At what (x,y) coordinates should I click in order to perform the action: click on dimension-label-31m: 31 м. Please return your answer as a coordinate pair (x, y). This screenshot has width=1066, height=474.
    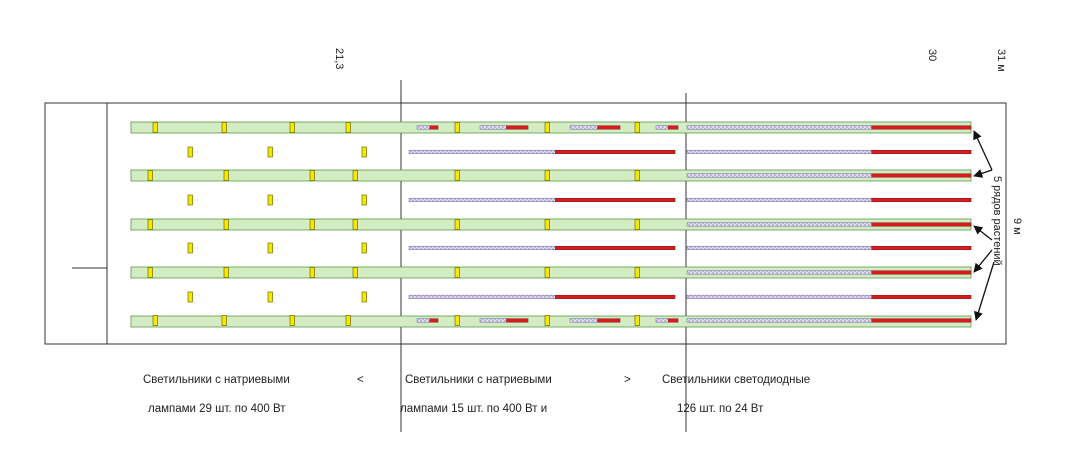
    Looking at the image, I should click on (1001, 60).